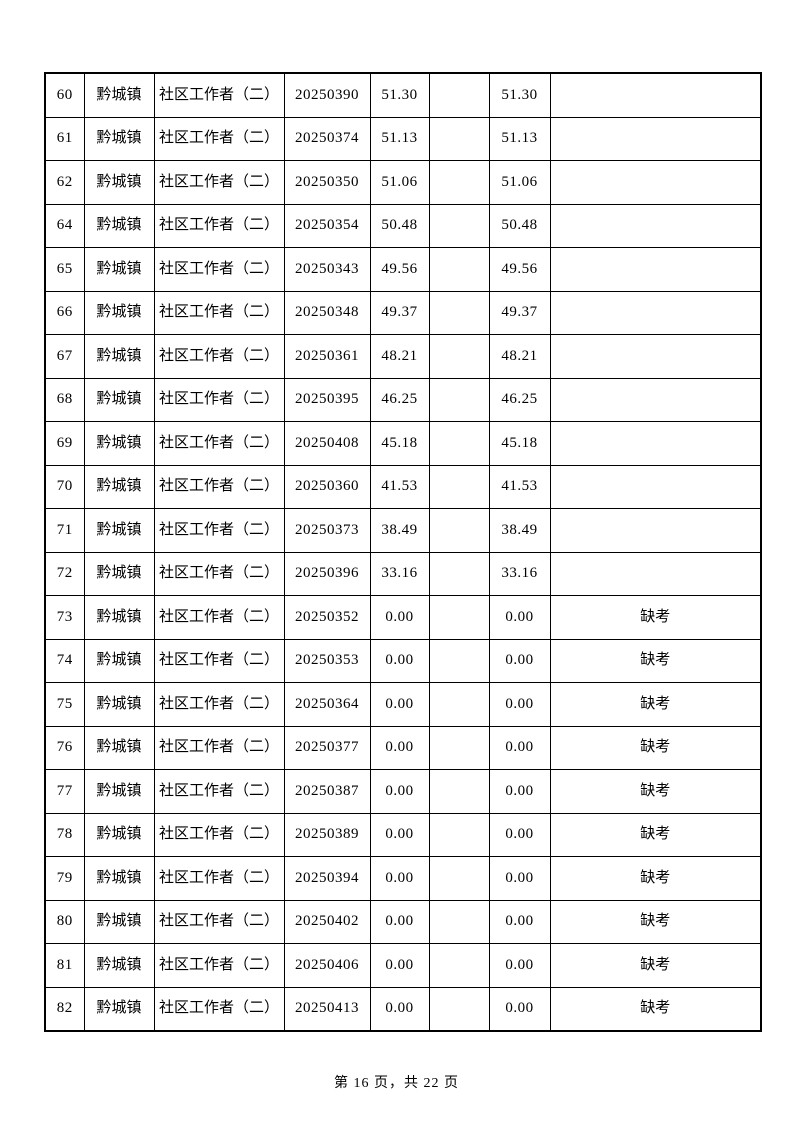  Describe the element at coordinates (64, 225) in the screenshot. I see `cell-no: 64` at that location.